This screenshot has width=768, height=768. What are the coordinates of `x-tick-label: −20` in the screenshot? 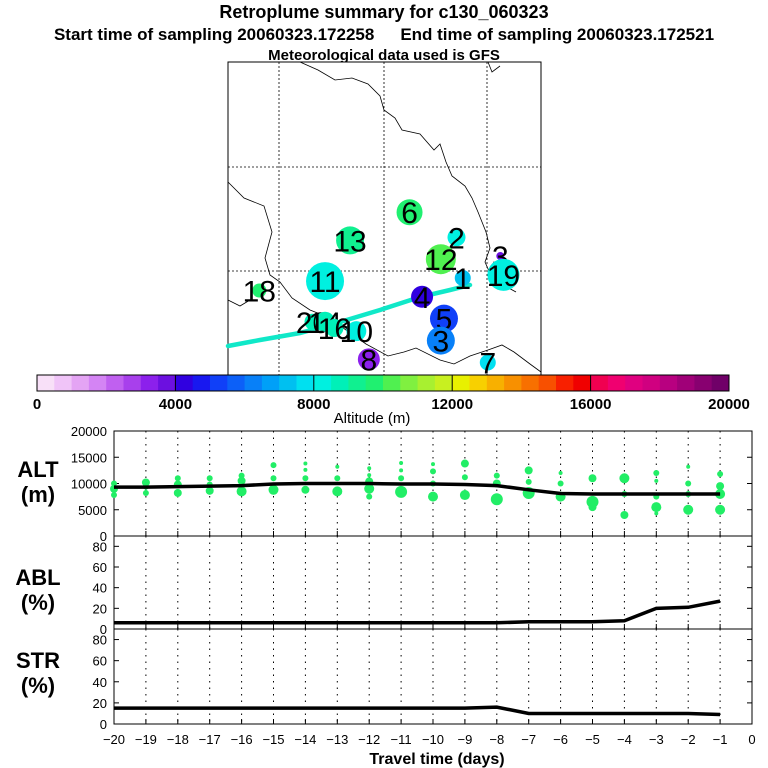 It's located at (114, 739).